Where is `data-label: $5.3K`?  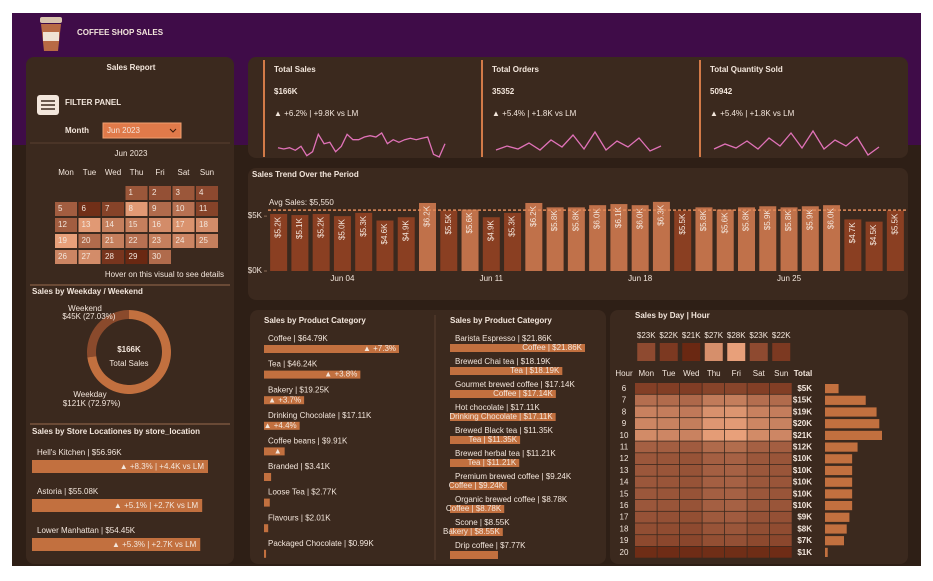 data-label: $5.3K is located at coordinates (363, 226).